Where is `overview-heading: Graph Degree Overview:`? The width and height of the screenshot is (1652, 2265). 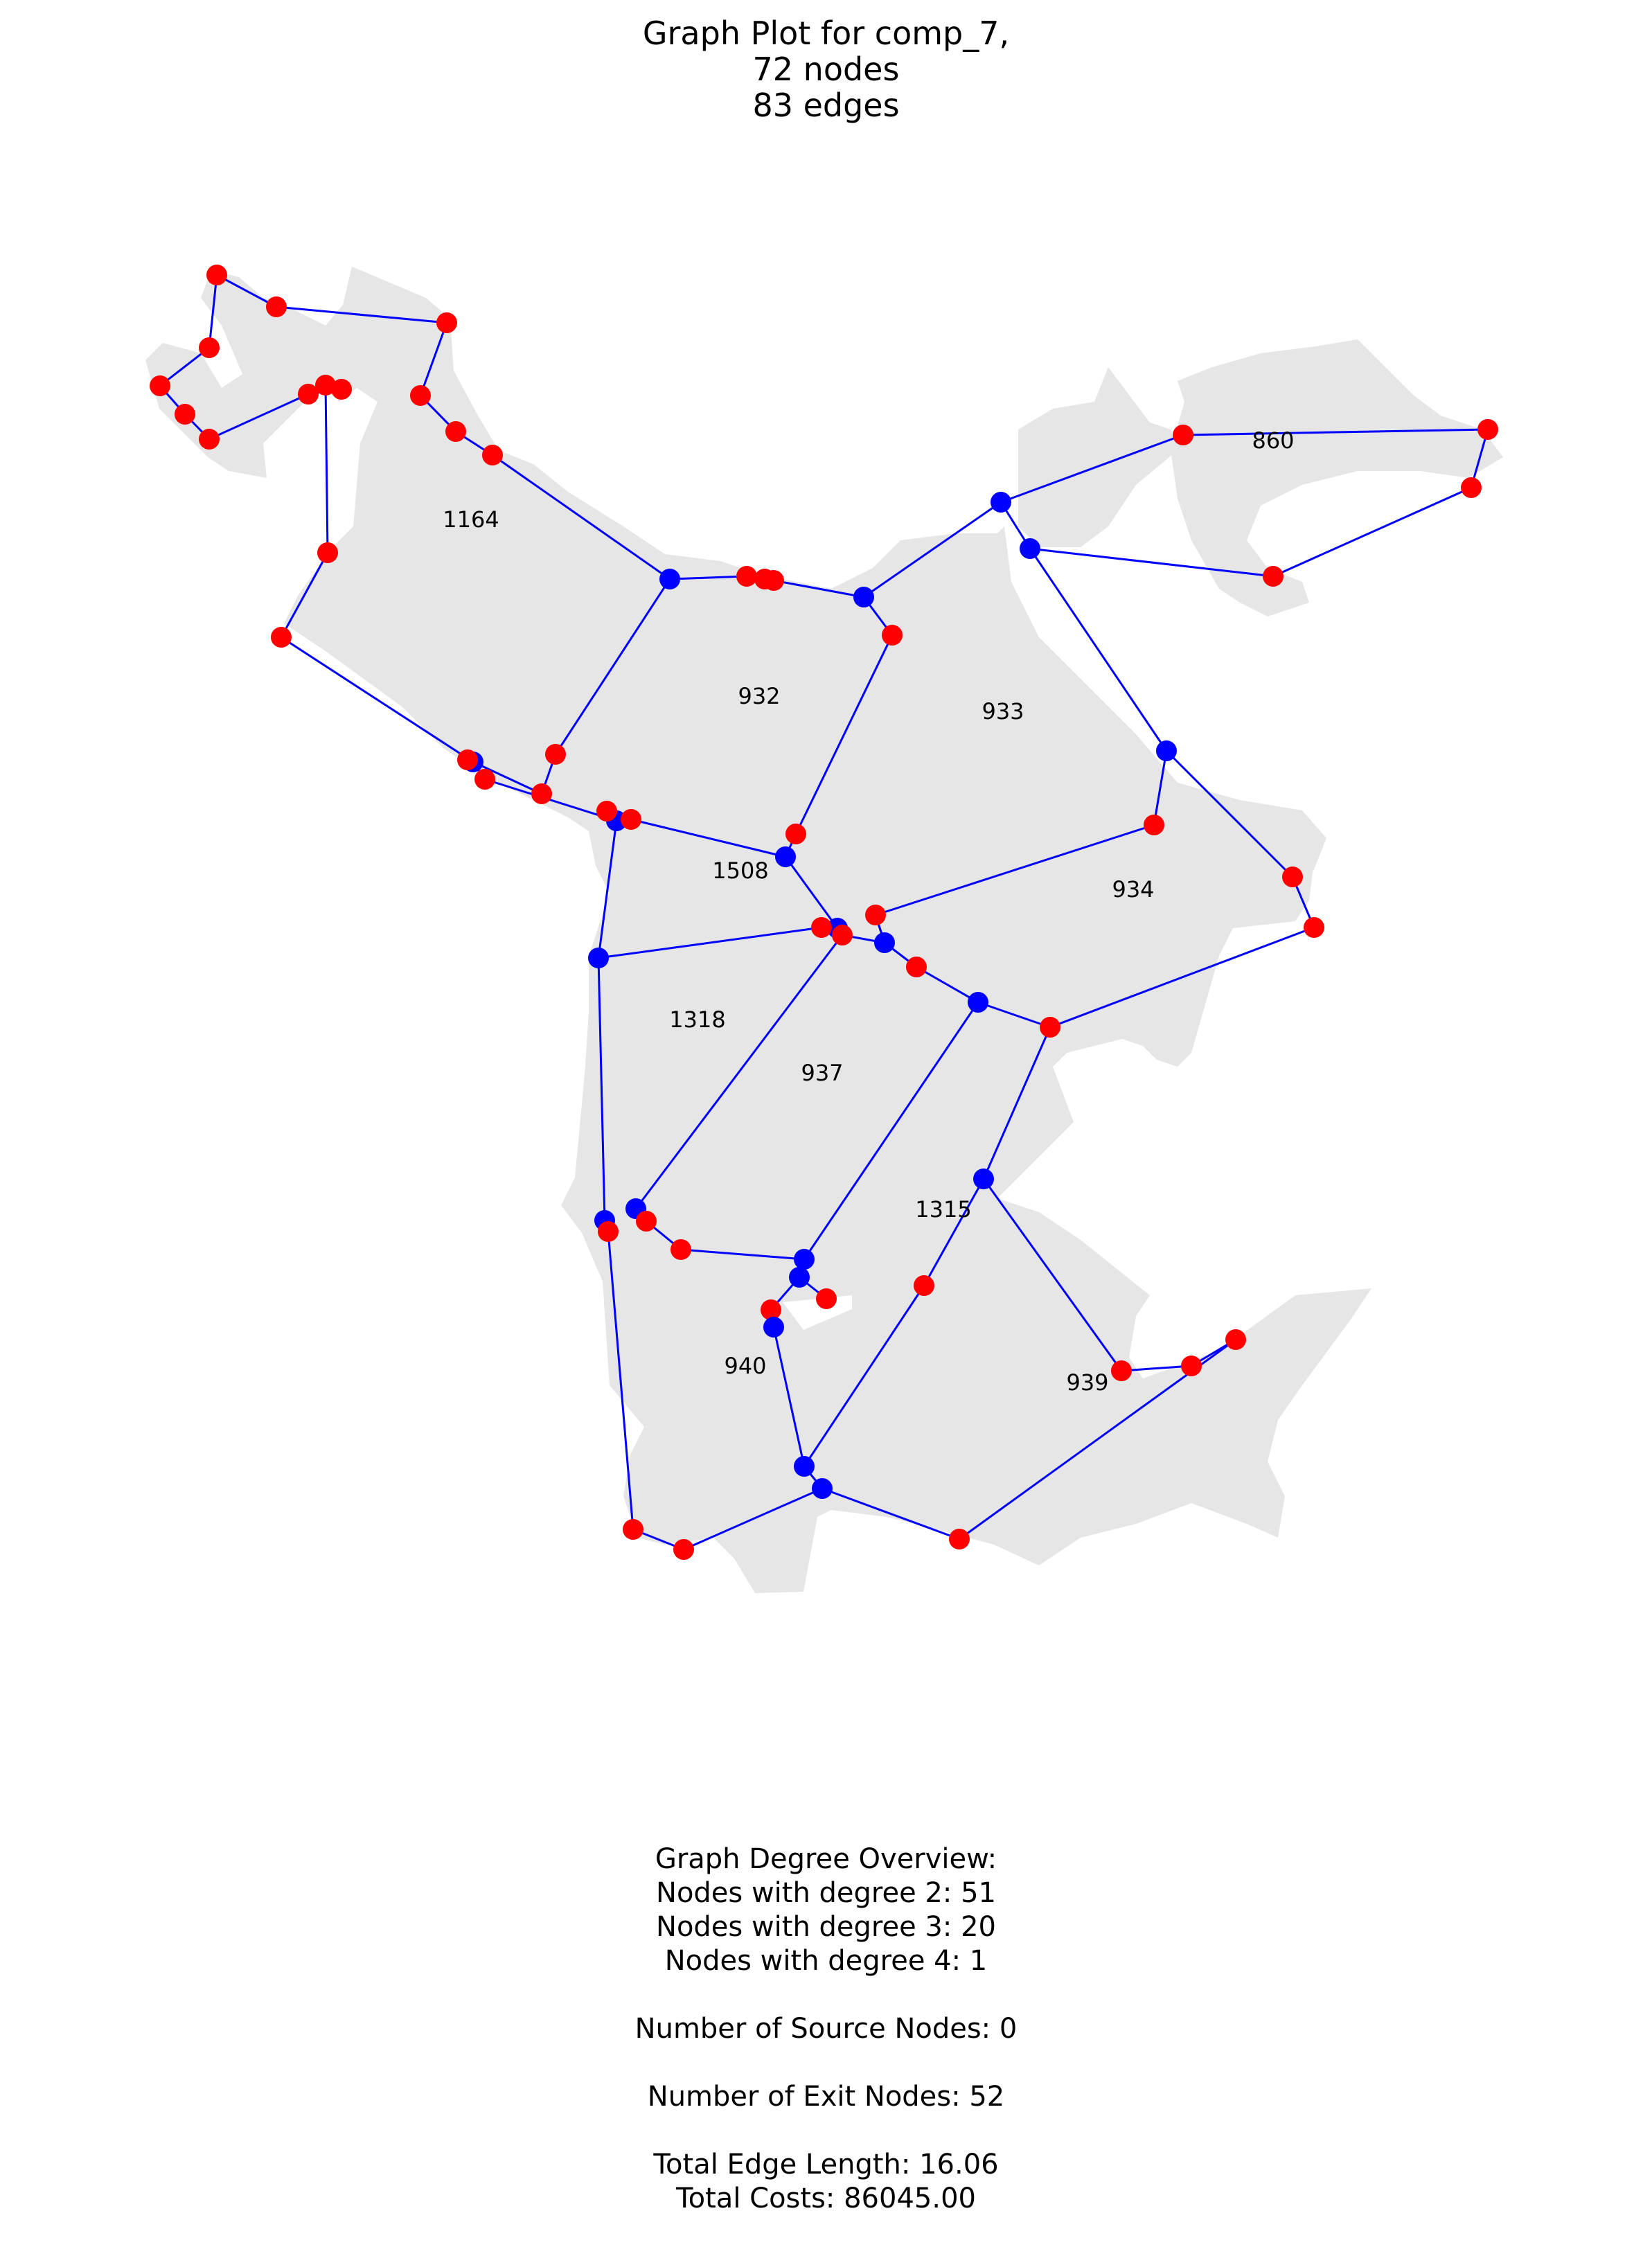
overview-heading: Graph Degree Overview: is located at coordinates (826, 1859).